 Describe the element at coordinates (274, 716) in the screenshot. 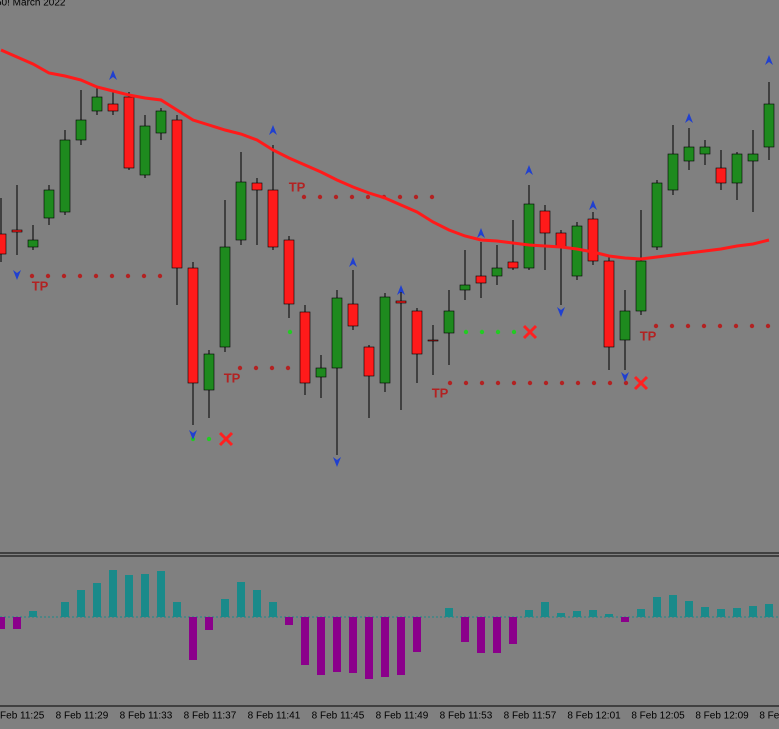

I see `x-tick-label: 8 Feb 11:41` at that location.